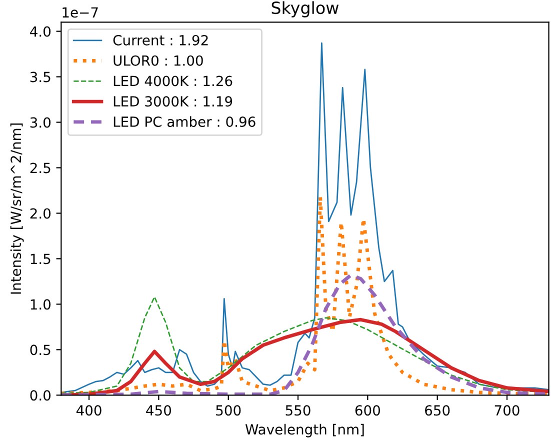  What do you see at coordinates (298, 410) in the screenshot?
I see `x-tick-label: 550` at bounding box center [298, 410].